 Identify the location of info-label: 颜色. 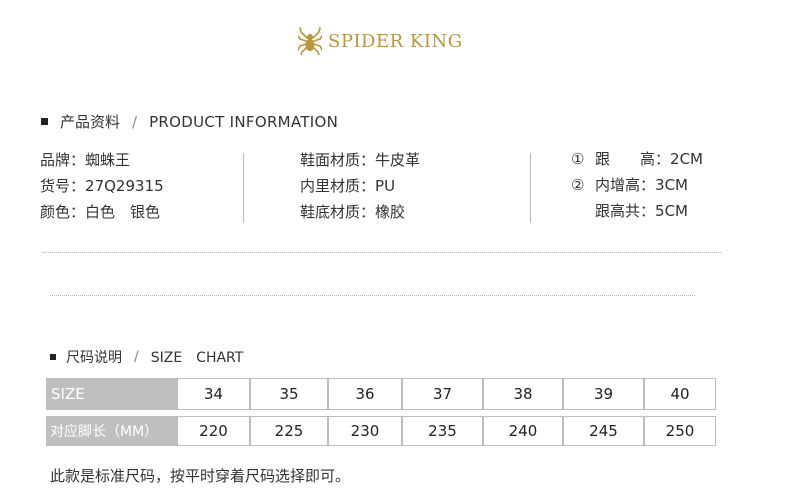
(55, 212).